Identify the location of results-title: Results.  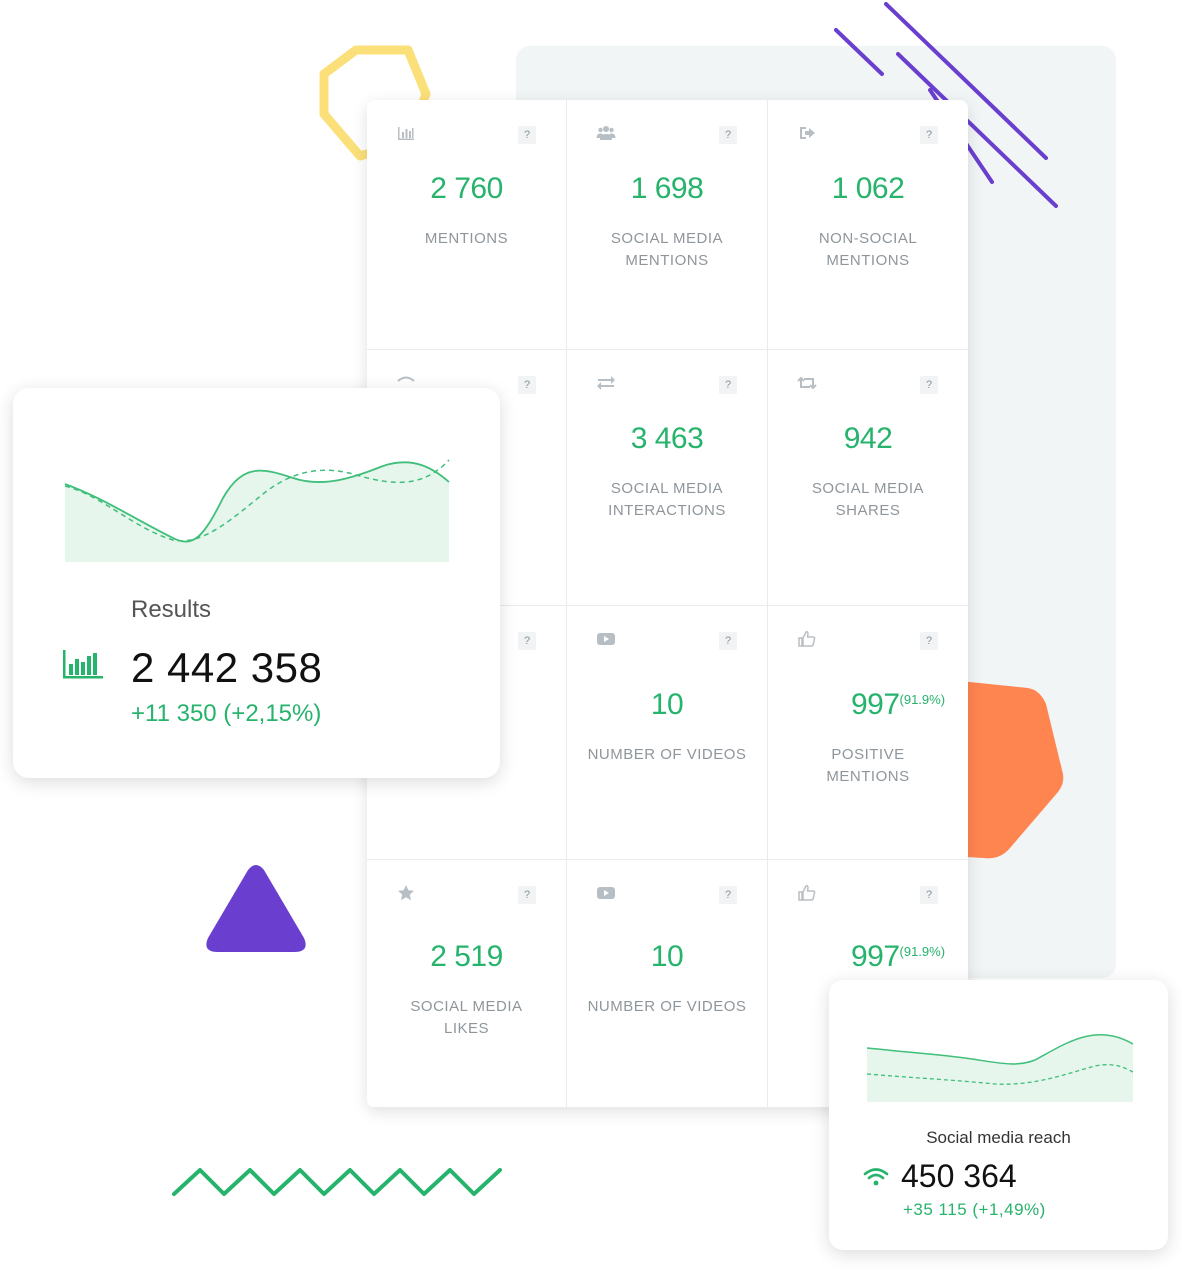
(171, 609).